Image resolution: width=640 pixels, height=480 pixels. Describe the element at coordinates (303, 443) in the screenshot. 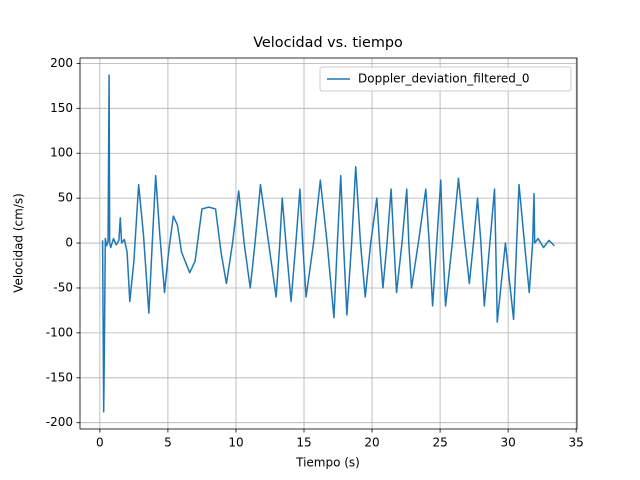

I see `x-tick-label: 15` at that location.